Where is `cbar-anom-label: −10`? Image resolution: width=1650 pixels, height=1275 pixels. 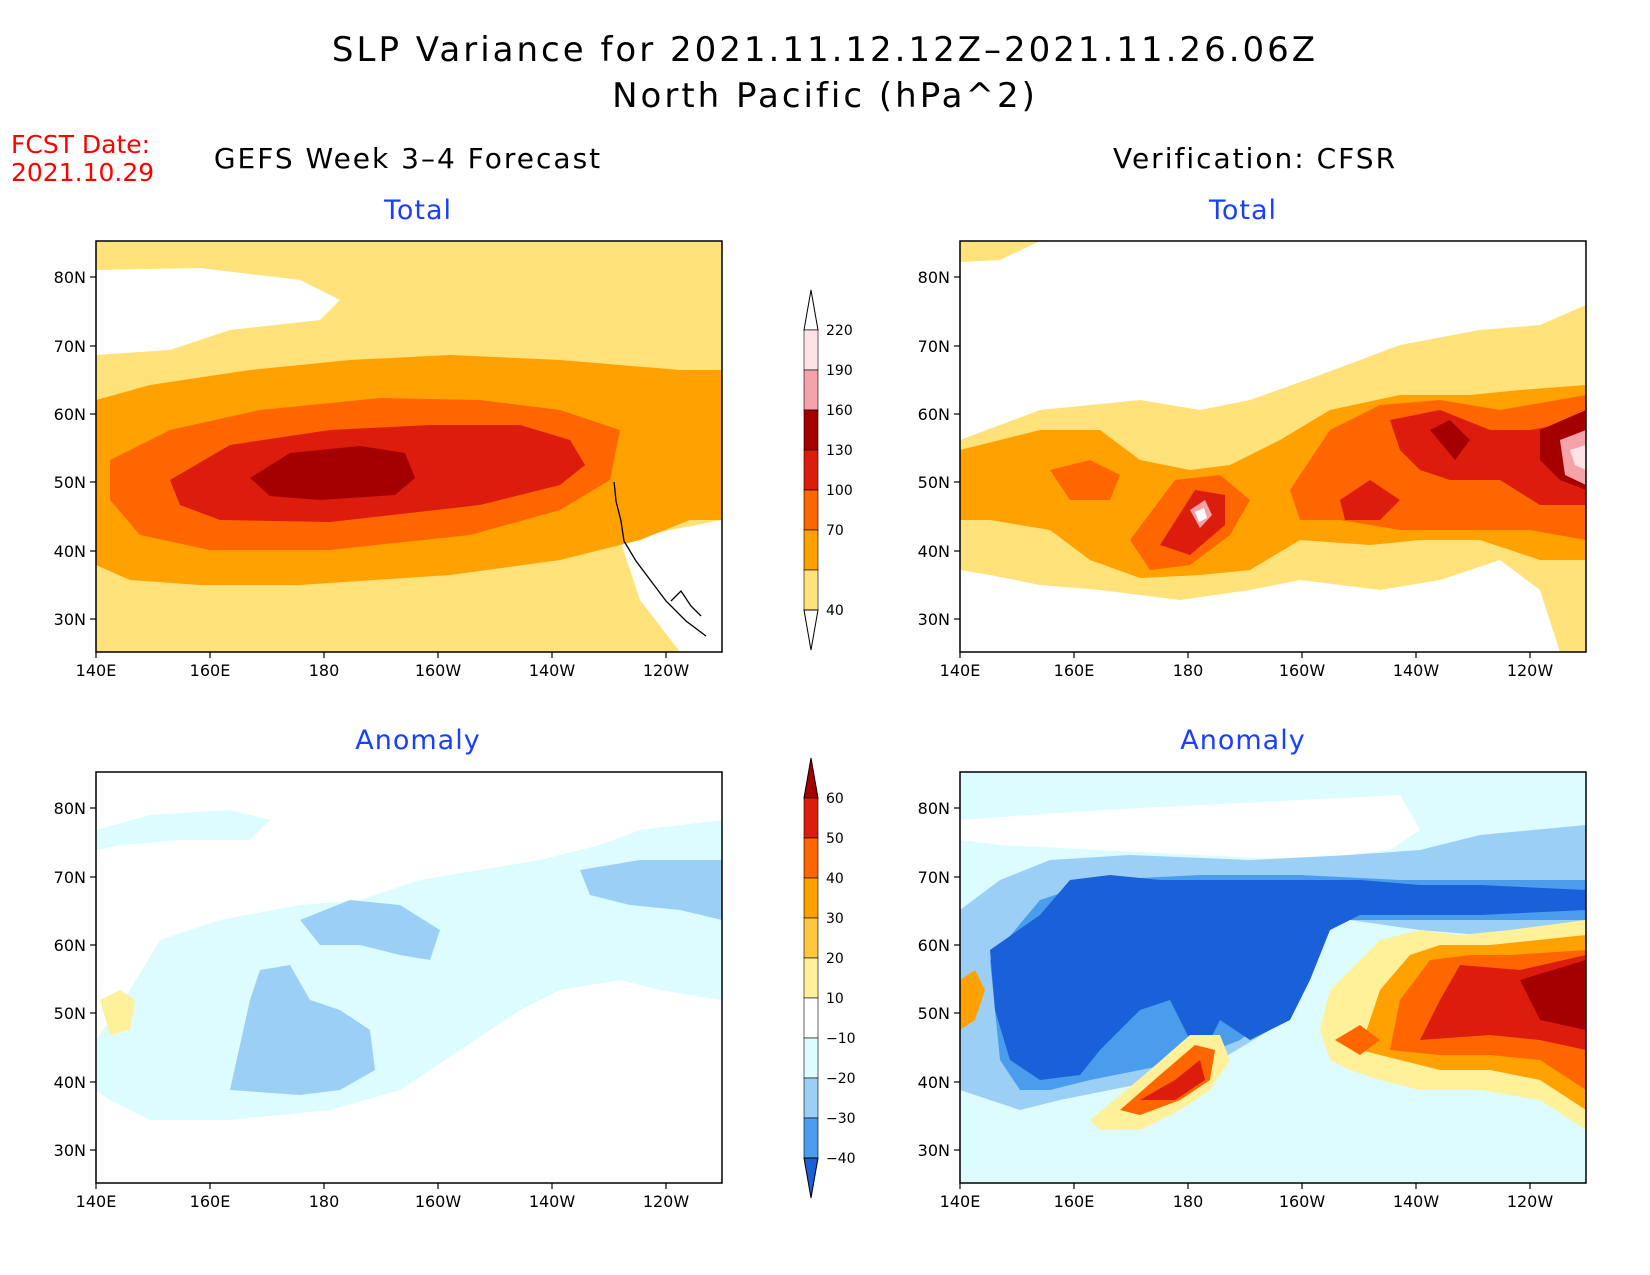
cbar-anom-label: −10 is located at coordinates (841, 1039).